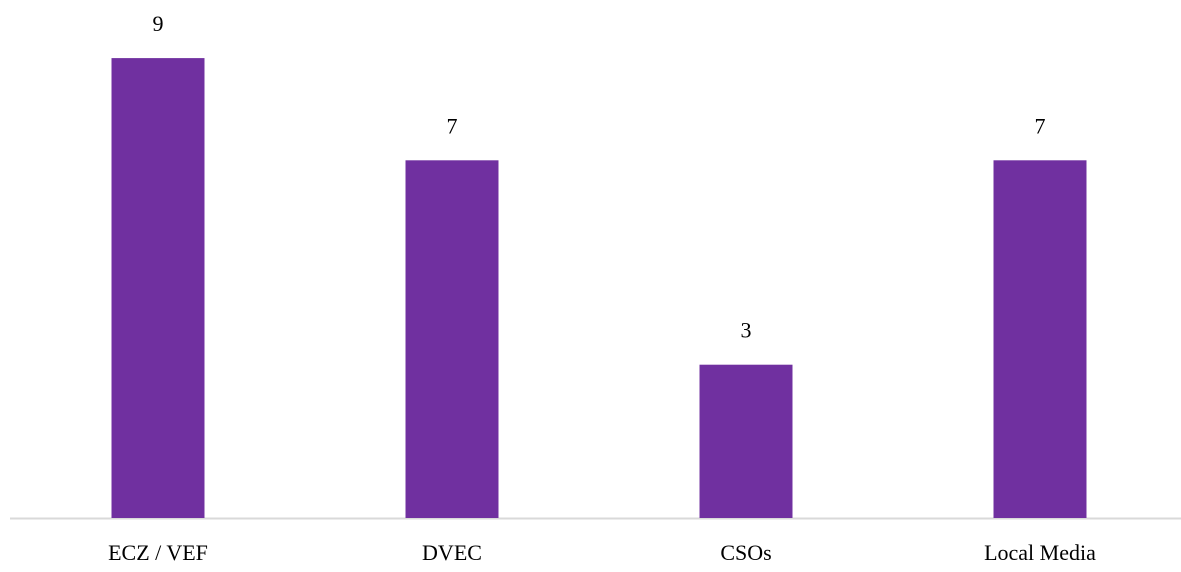 The image size is (1181, 572). I want to click on x-tick-label: ECZ / VEF, so click(158, 552).